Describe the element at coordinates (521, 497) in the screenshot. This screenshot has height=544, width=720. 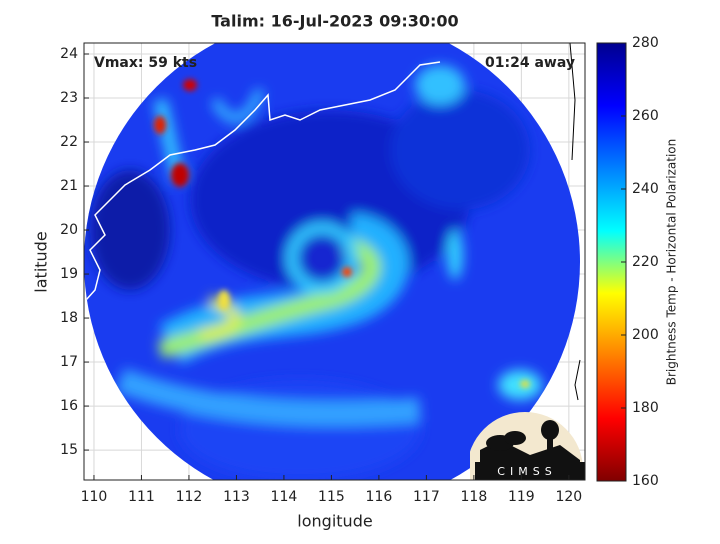
I see `x-tick-label: 119` at that location.